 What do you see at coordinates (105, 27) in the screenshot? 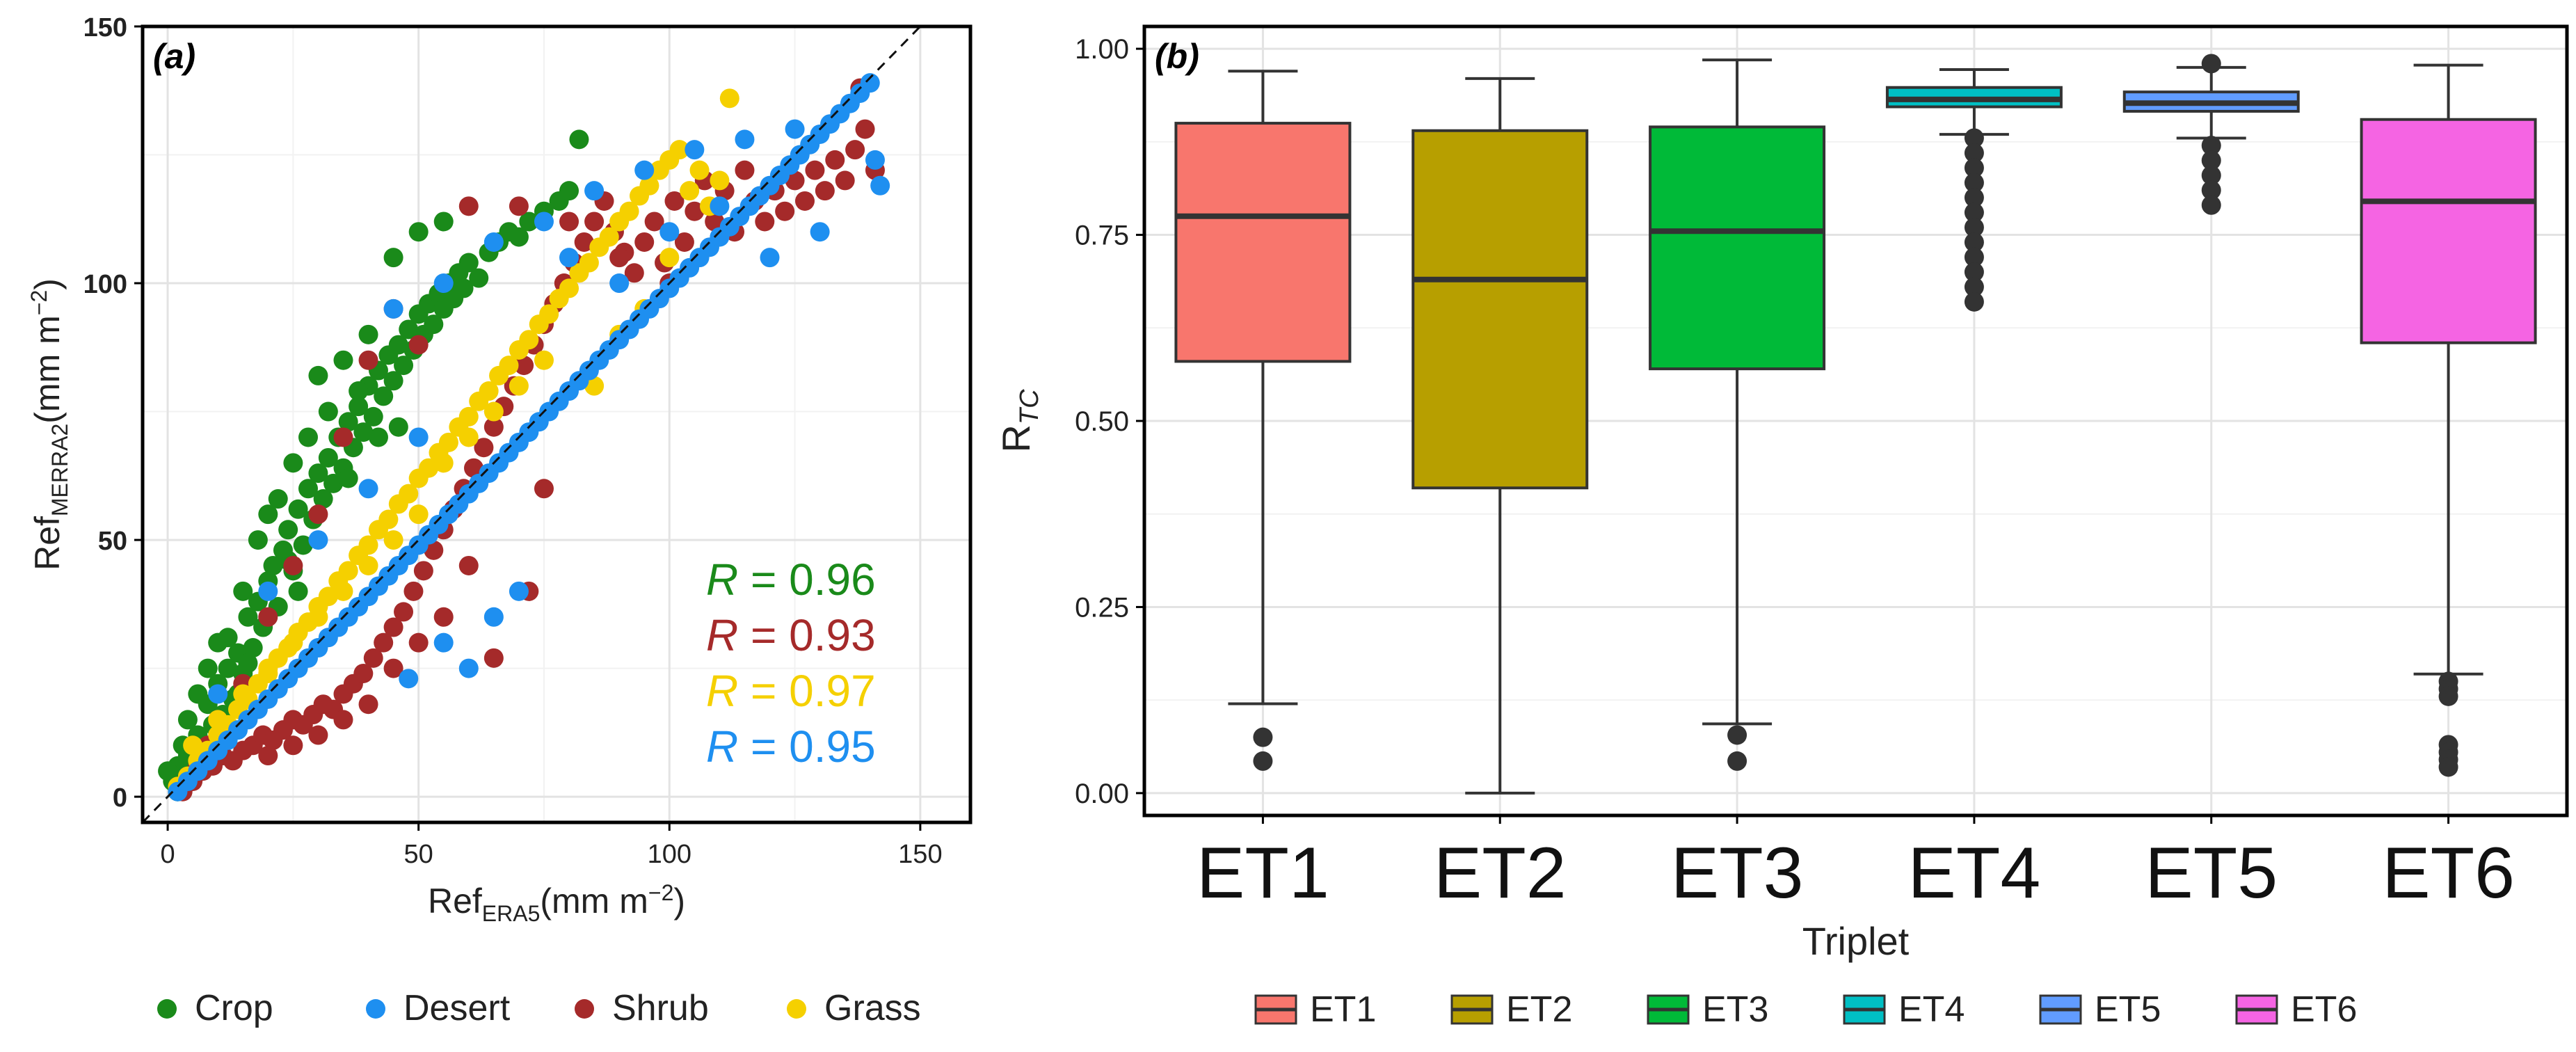
I see `y-tick-label-a: 150` at bounding box center [105, 27].